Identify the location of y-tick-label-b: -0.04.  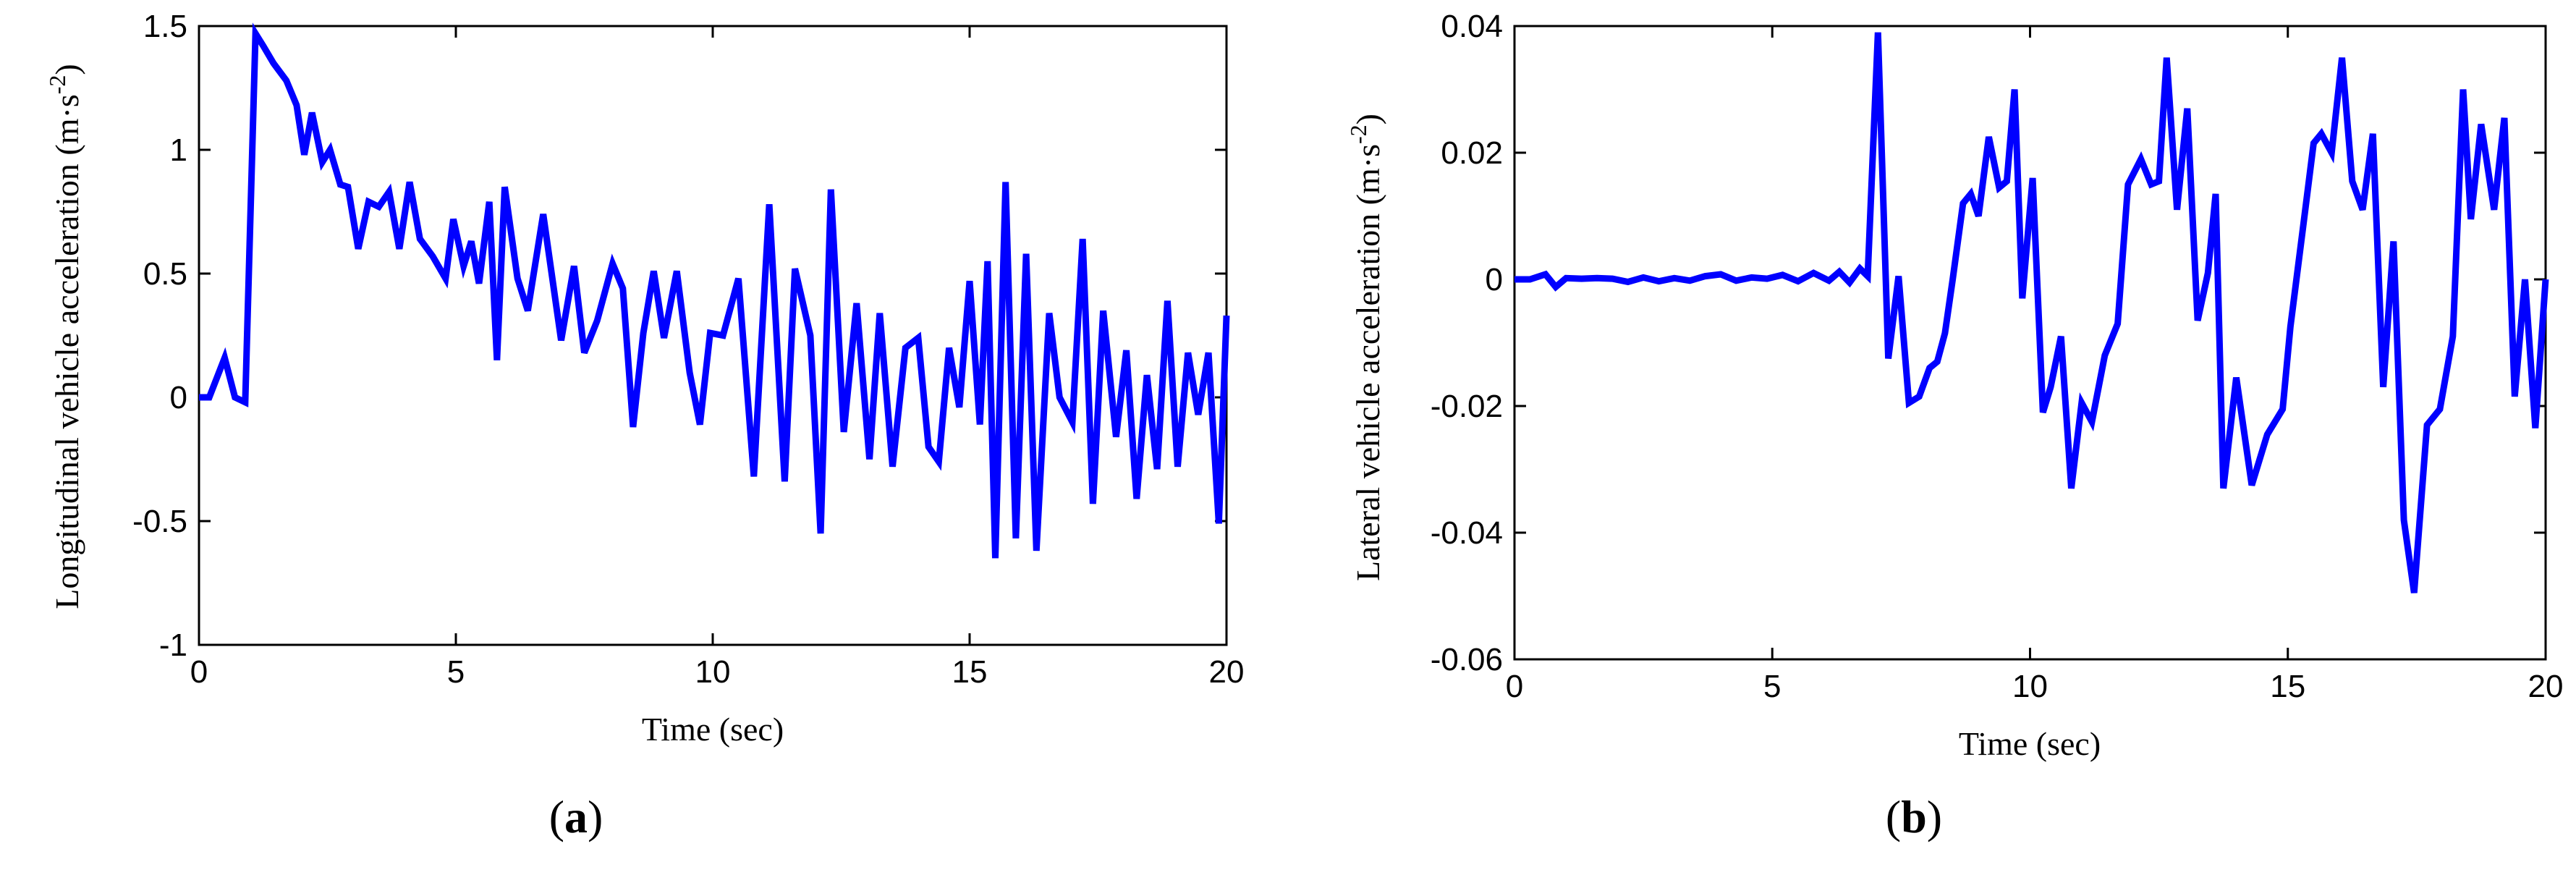
(1467, 533).